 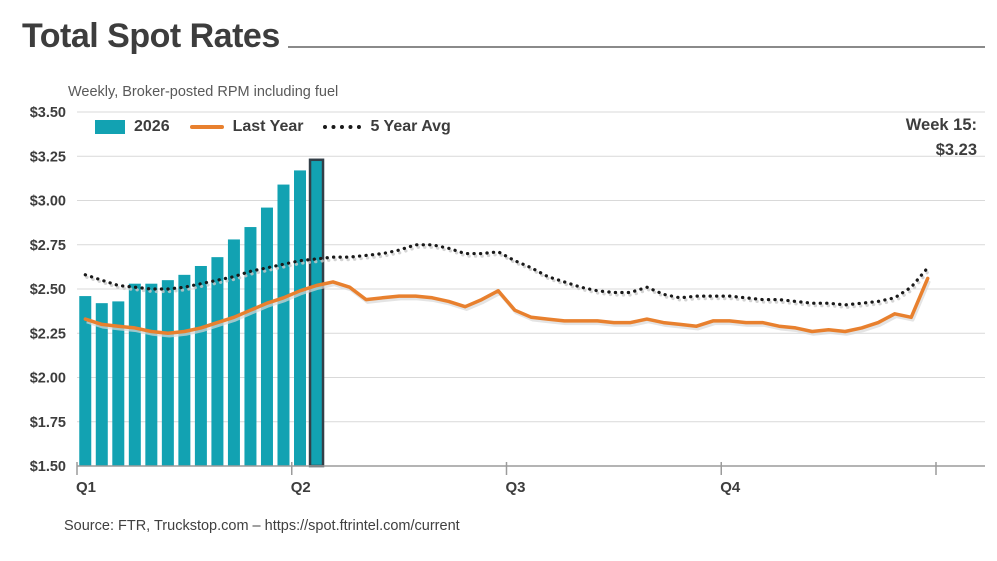 I want to click on y-axis-label: $3.25, so click(x=48, y=157).